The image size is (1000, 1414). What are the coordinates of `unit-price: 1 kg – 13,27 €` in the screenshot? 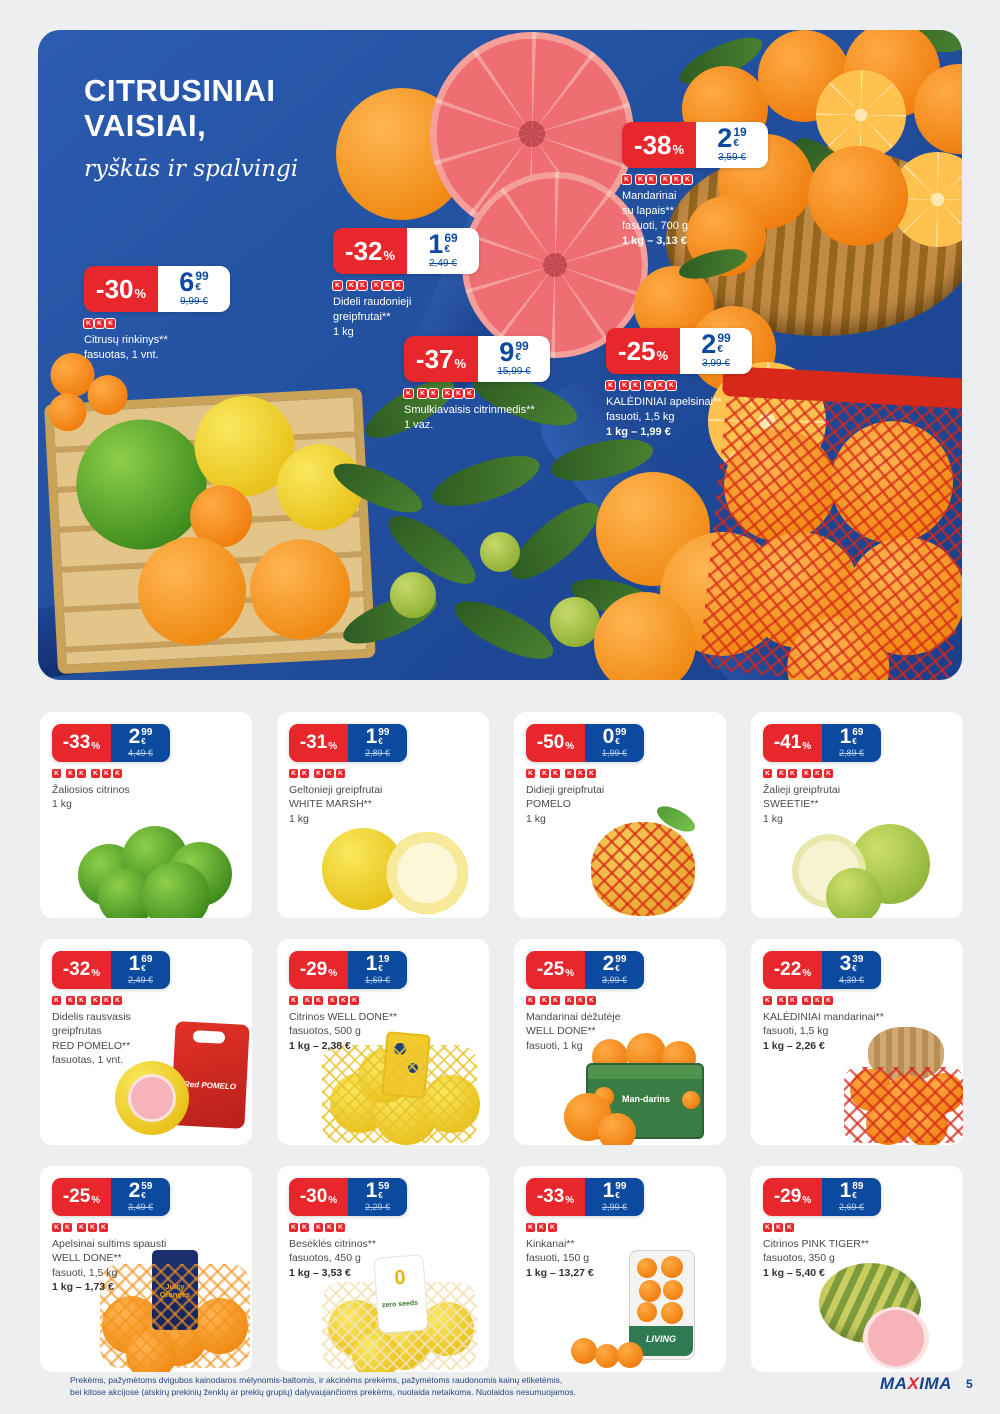 It's located at (560, 1272).